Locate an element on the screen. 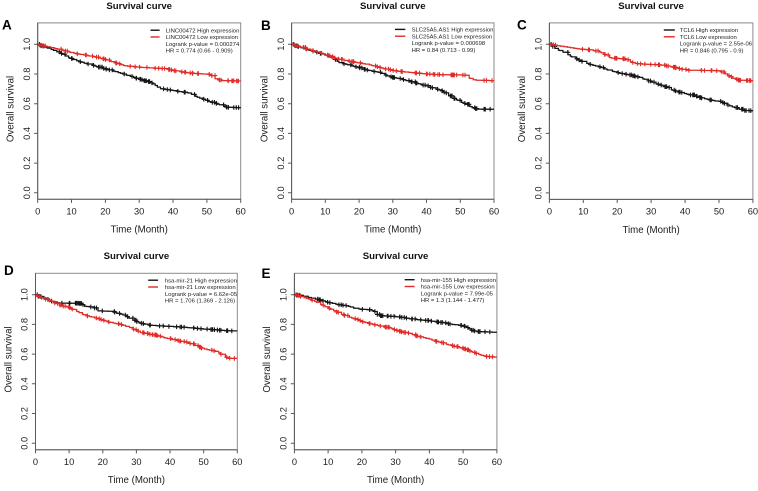  svg-text: Logrank p-value = 6.62e-05 is located at coordinates (201, 295).